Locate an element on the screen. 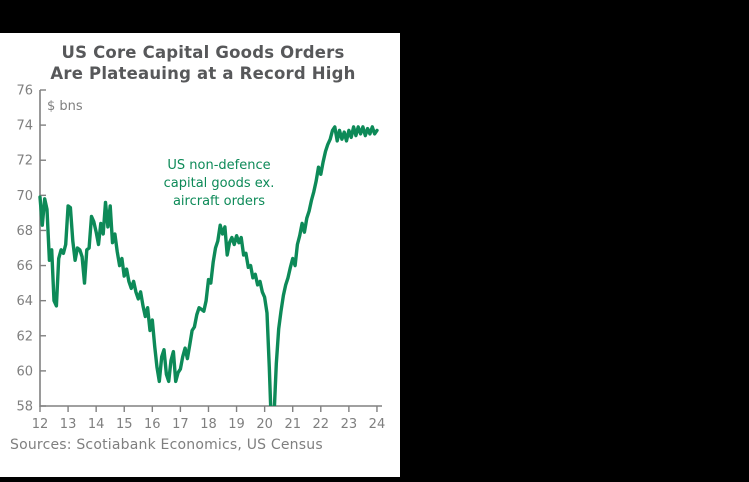  y-axis-tick-label: 74 is located at coordinates (24, 126).